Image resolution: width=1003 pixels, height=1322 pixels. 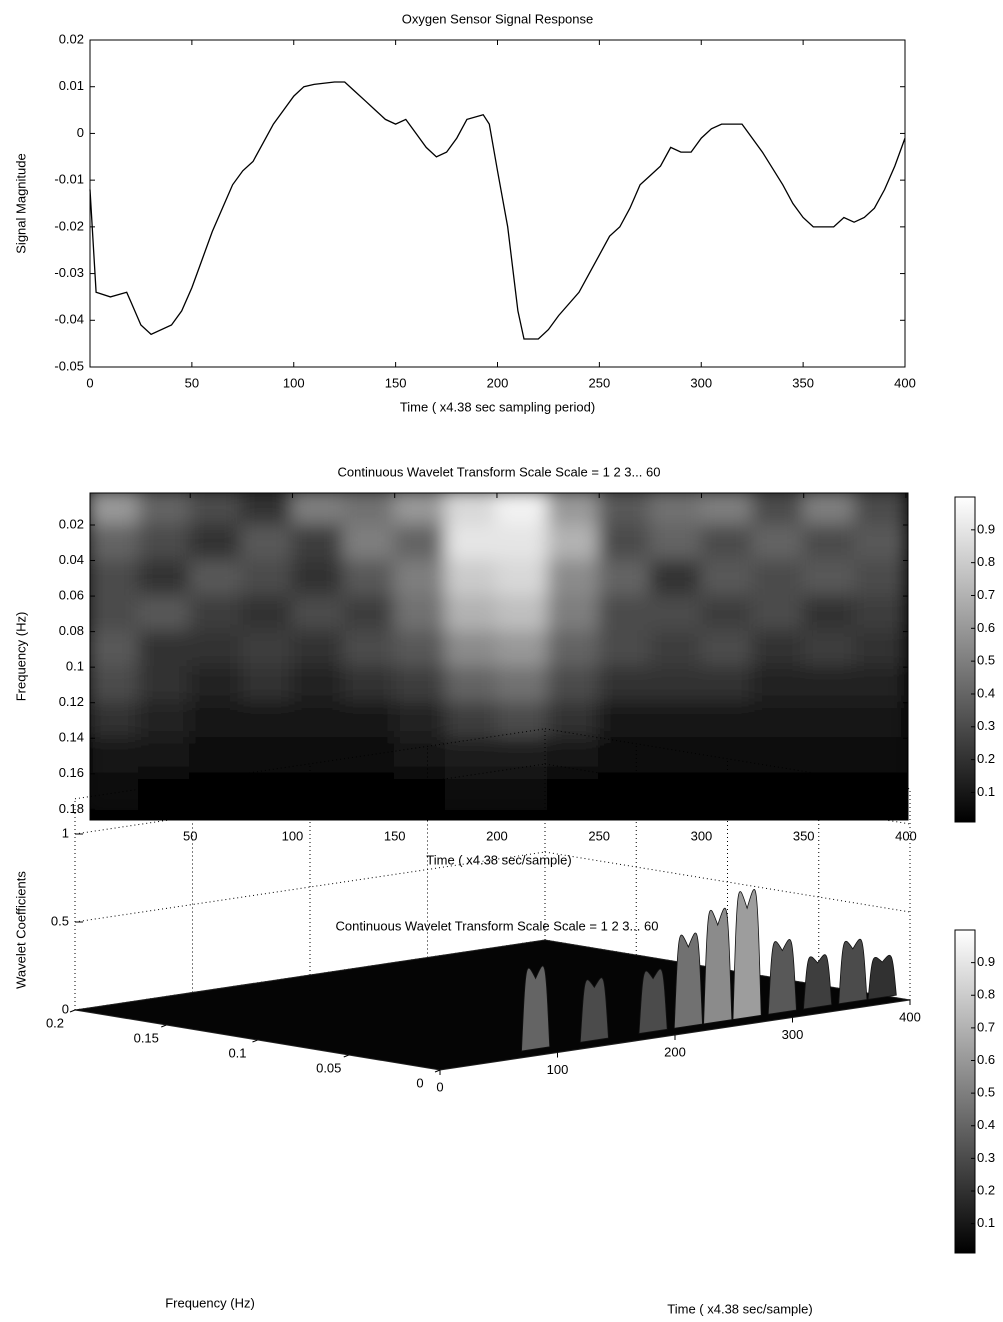 What do you see at coordinates (497, 406) in the screenshot?
I see `x-axis-label: Time ( x4.38 sec sampling period)` at bounding box center [497, 406].